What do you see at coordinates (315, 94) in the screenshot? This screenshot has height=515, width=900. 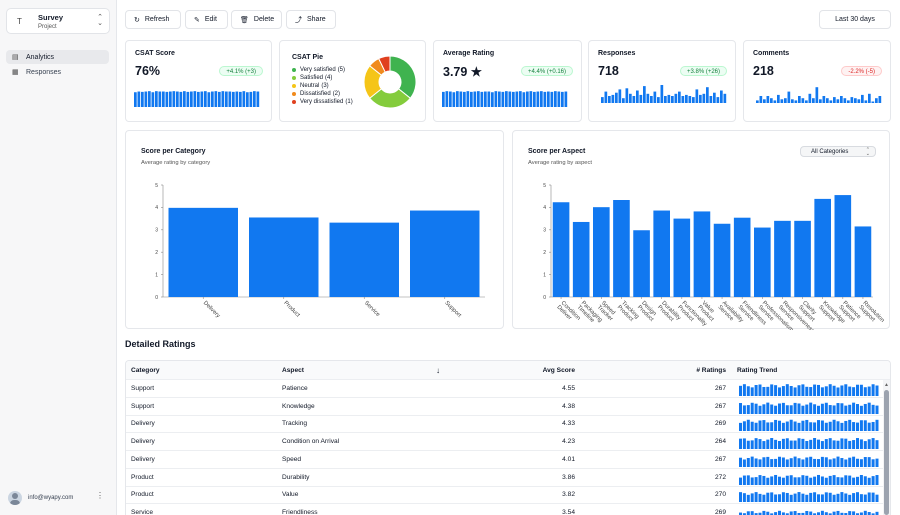 I see `legend-label: Dissatisfied` at bounding box center [315, 94].